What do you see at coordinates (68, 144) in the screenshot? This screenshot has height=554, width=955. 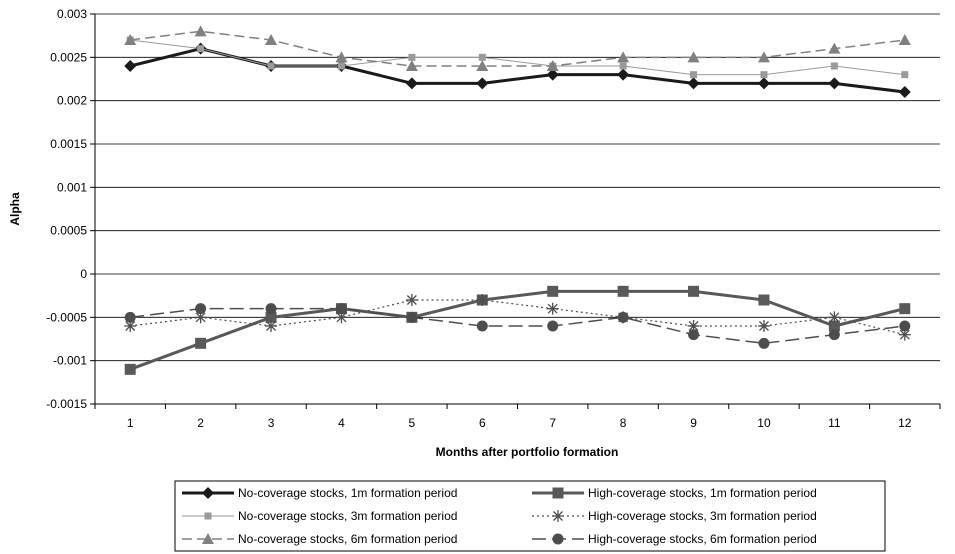 I see `y-tick-label: 0.0015` at bounding box center [68, 144].